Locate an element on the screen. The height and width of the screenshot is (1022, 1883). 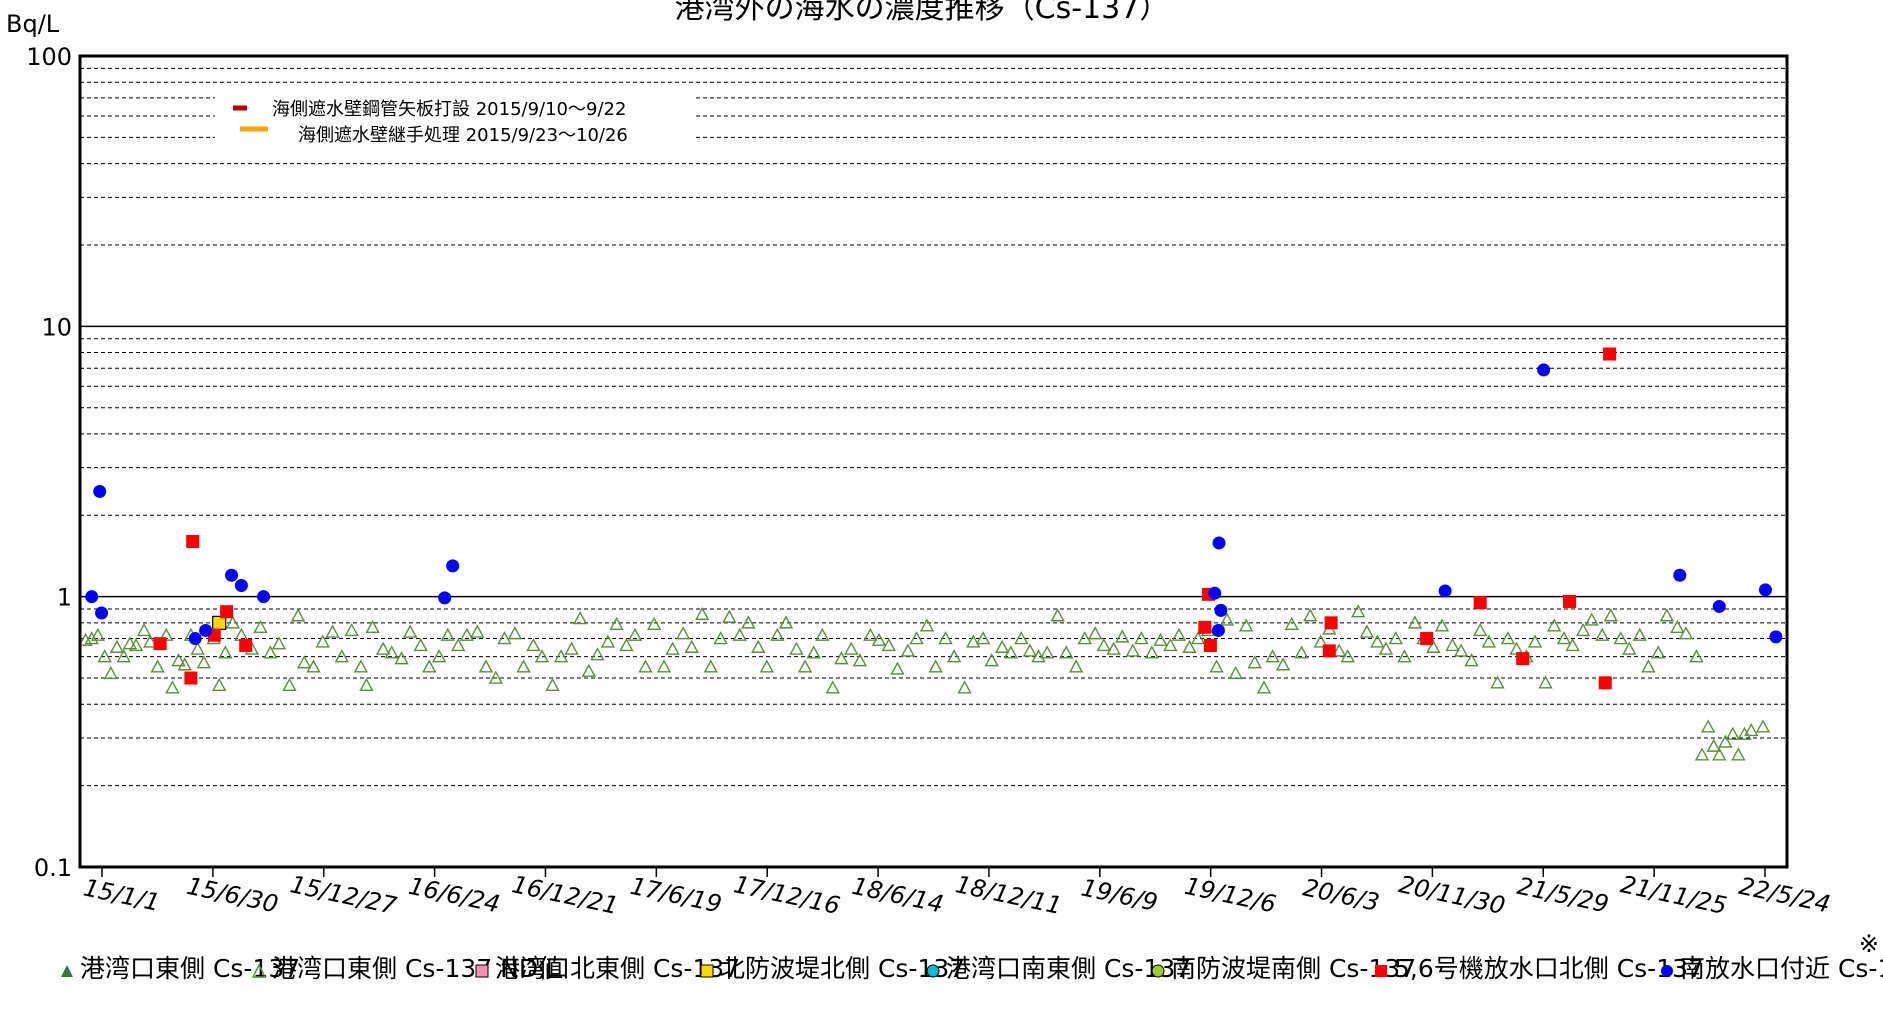
red-square-icon is located at coordinates (1381, 970).